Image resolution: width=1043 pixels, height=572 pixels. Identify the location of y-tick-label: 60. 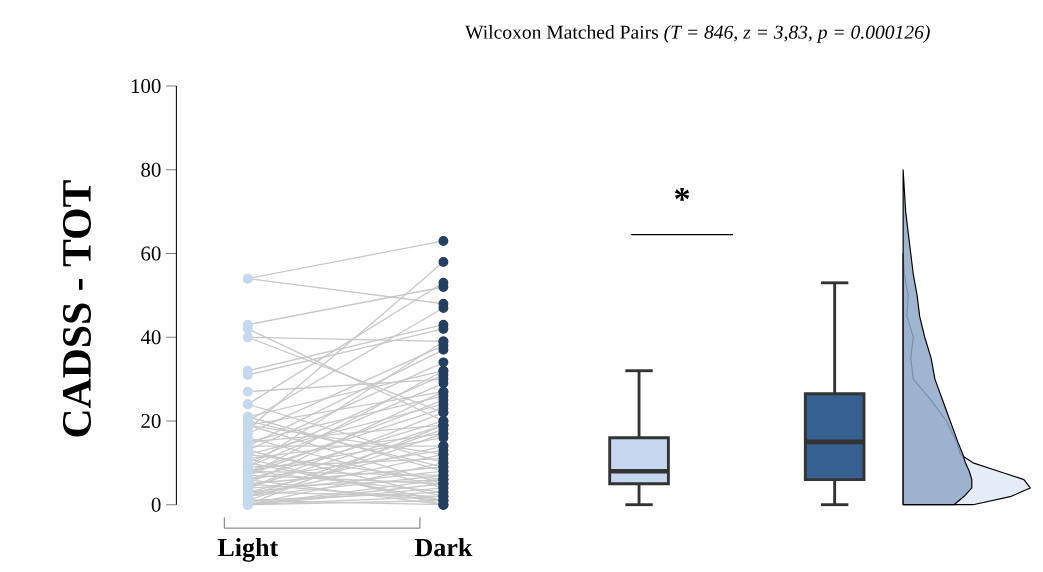
(151, 253).